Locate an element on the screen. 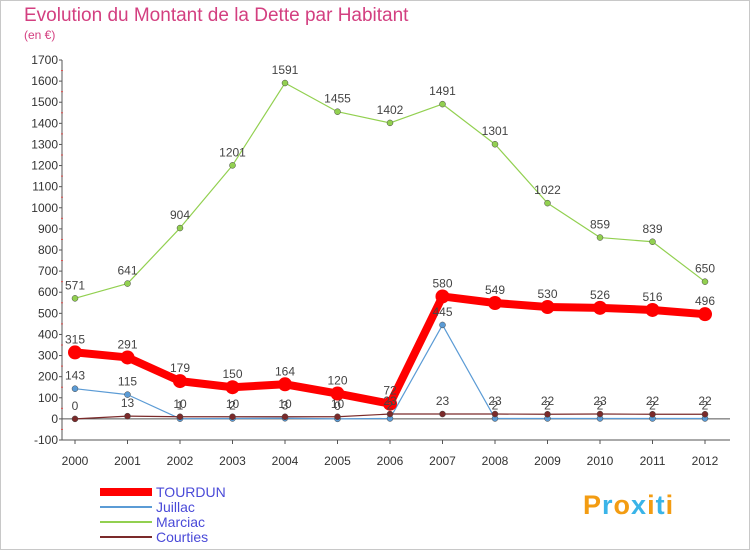  y-tick-label: 400 is located at coordinates (48, 334).